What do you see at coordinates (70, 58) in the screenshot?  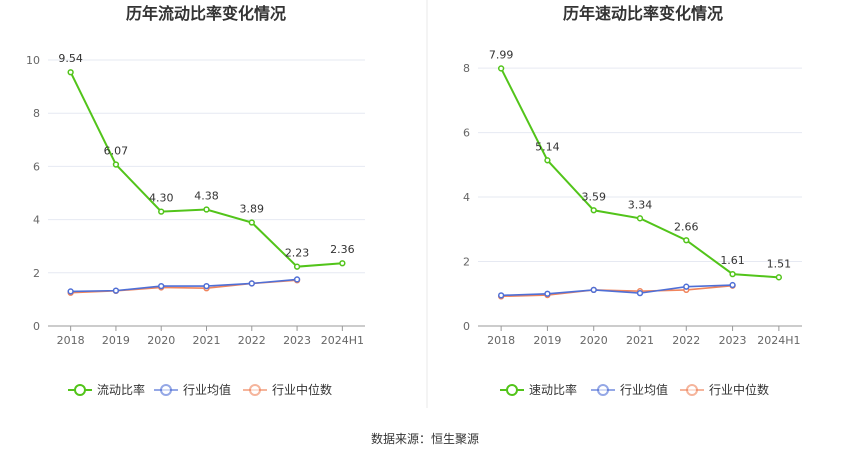 I see `data-label: 9.54` at bounding box center [70, 58].